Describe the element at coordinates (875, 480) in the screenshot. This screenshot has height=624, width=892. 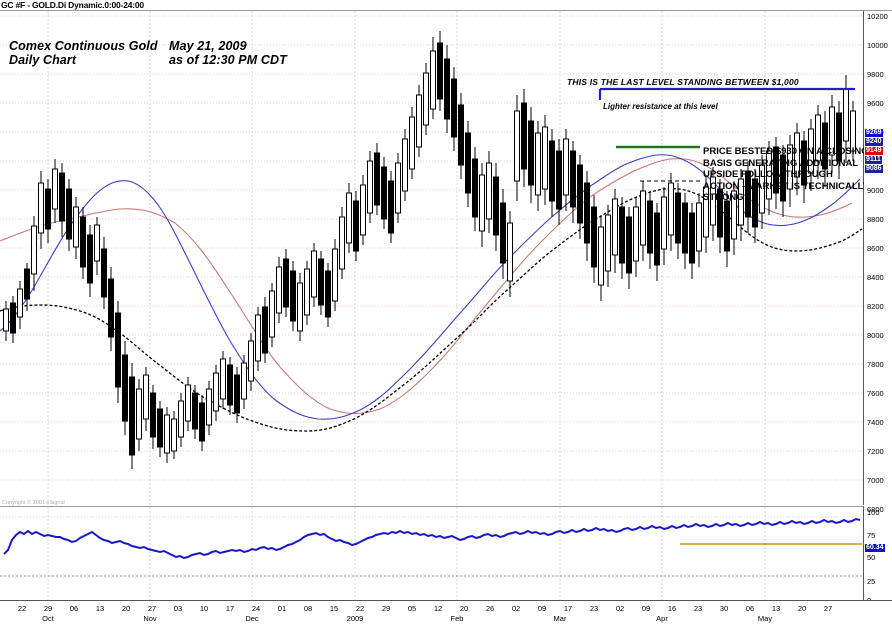
I see `axis-tick-price: 7000` at that location.